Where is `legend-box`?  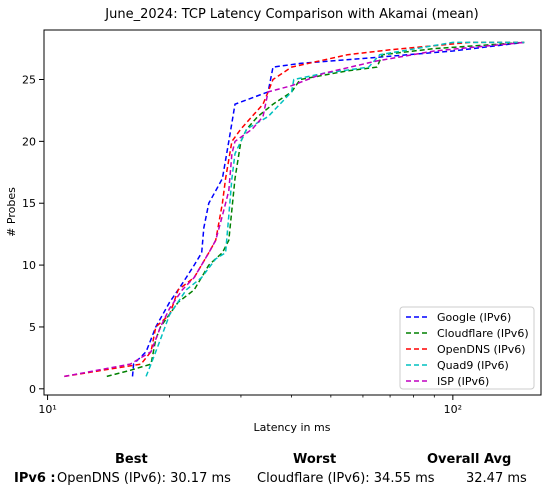
legend-box is located at coordinates (467, 348).